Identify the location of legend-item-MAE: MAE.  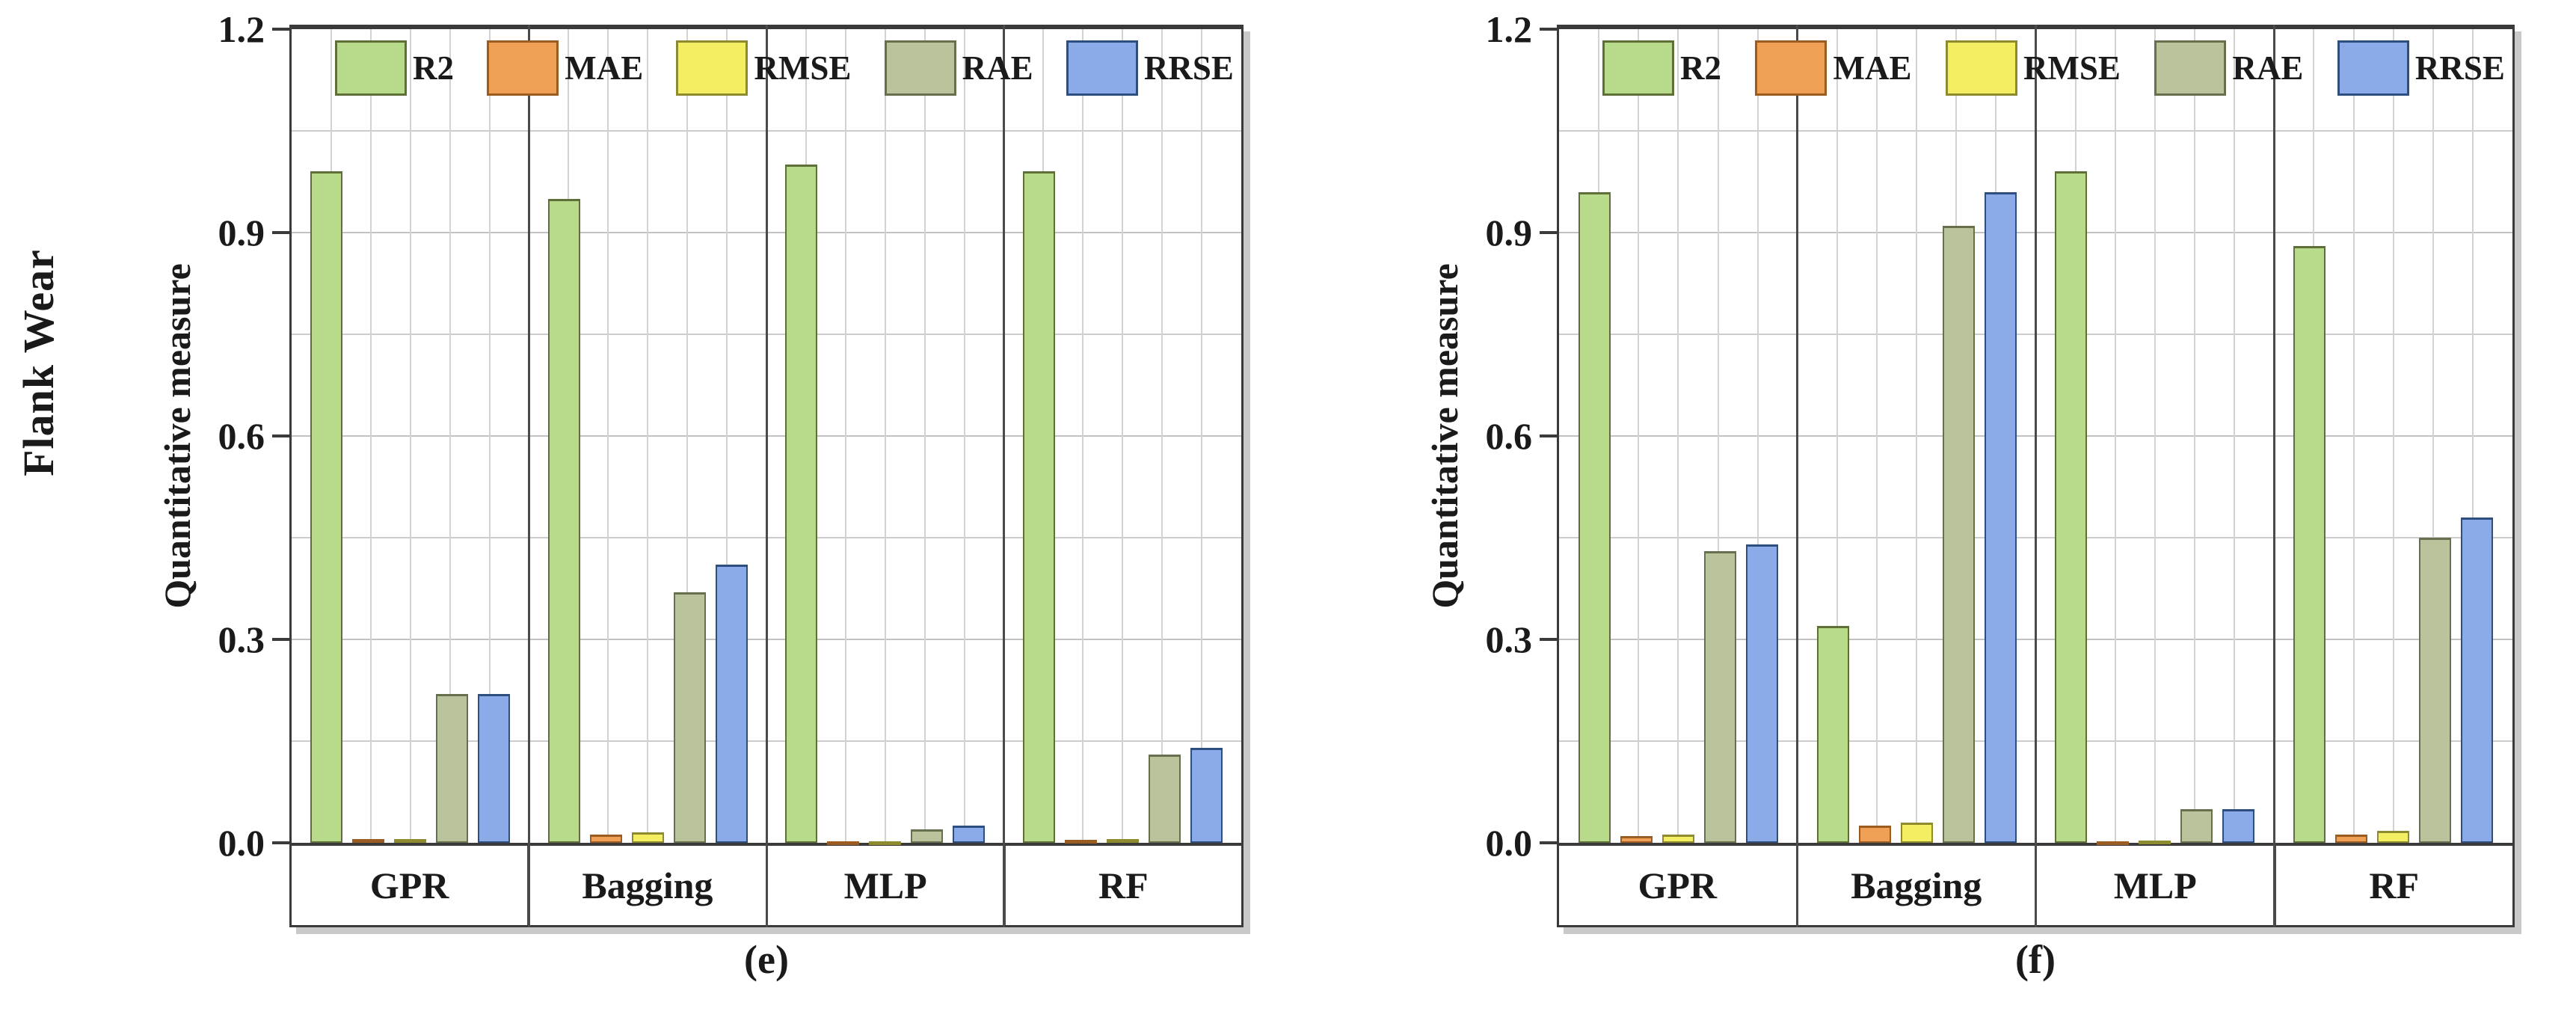
(565, 68).